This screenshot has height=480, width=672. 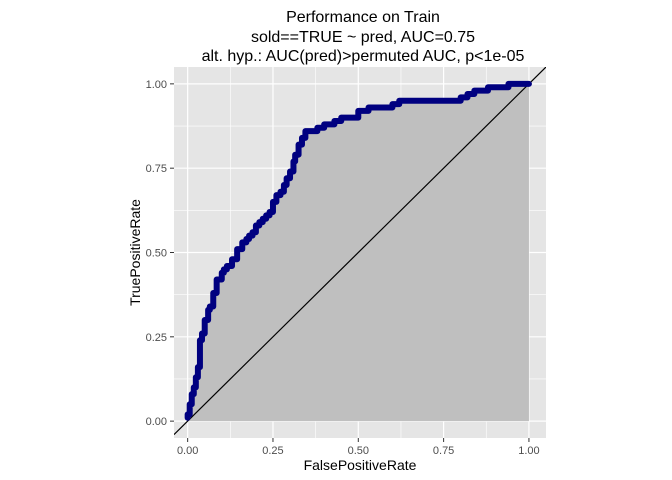 I want to click on x-axis: 0.00 0.25 0.50 0.75 1.00, so click(x=358, y=447).